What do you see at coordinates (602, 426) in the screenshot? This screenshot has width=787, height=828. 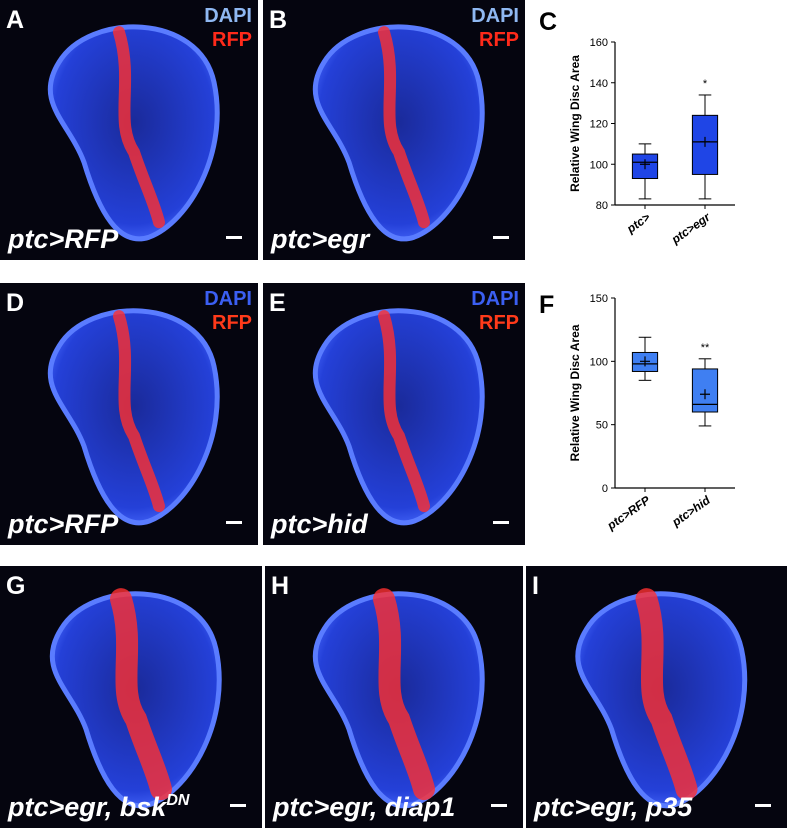 I see `y-tick-label: 50` at bounding box center [602, 426].